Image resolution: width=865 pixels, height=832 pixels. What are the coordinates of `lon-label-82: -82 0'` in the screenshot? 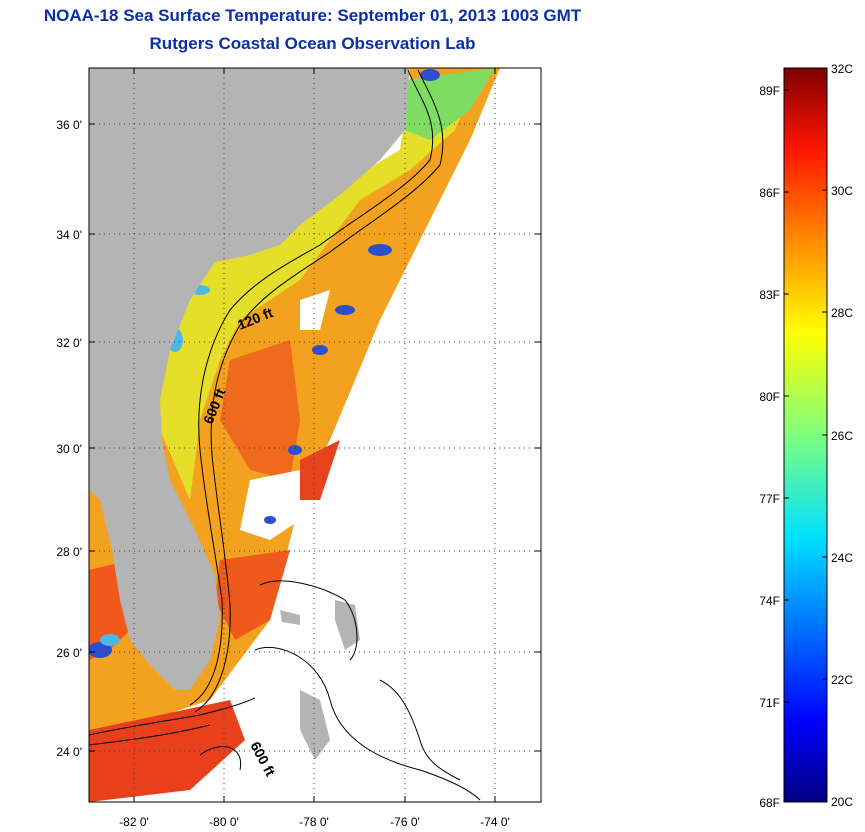 It's located at (134, 822).